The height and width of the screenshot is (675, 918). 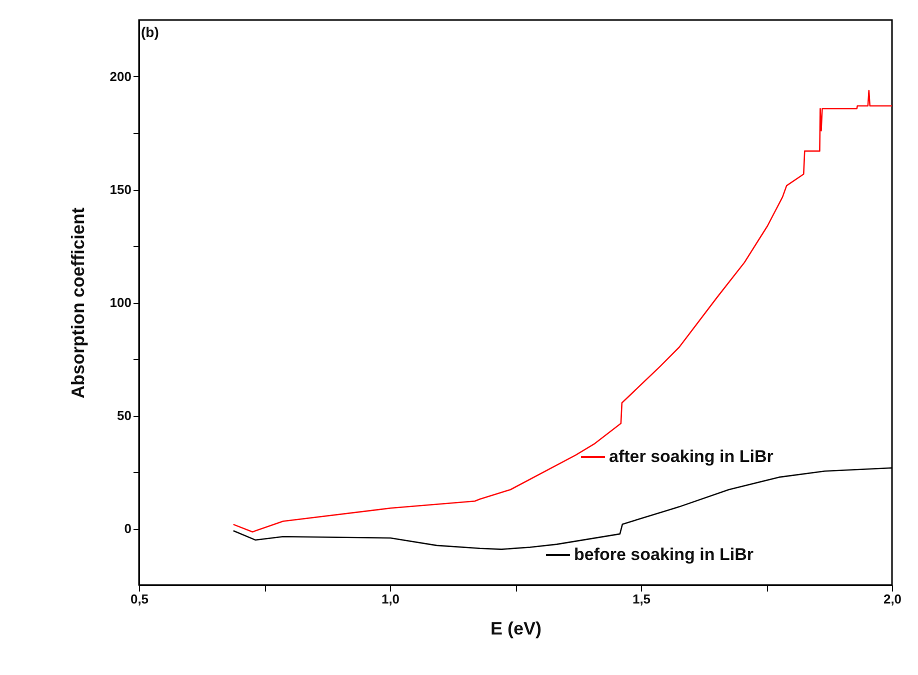 What do you see at coordinates (516, 628) in the screenshot?
I see `x-axis-title: E (eV)` at bounding box center [516, 628].